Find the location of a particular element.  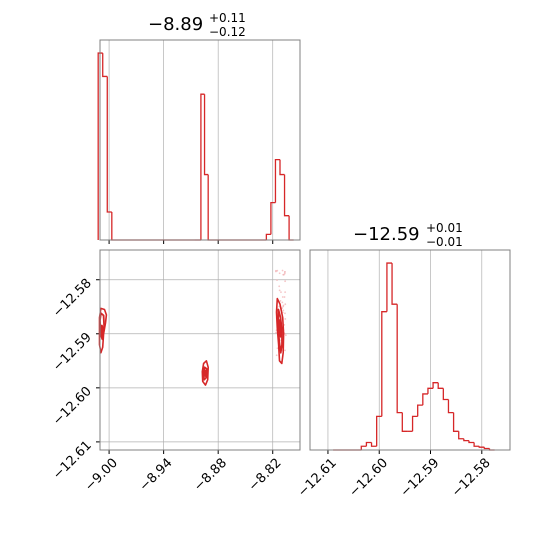

joint-ytick-label: −12.61 is located at coordinates (72, 460).